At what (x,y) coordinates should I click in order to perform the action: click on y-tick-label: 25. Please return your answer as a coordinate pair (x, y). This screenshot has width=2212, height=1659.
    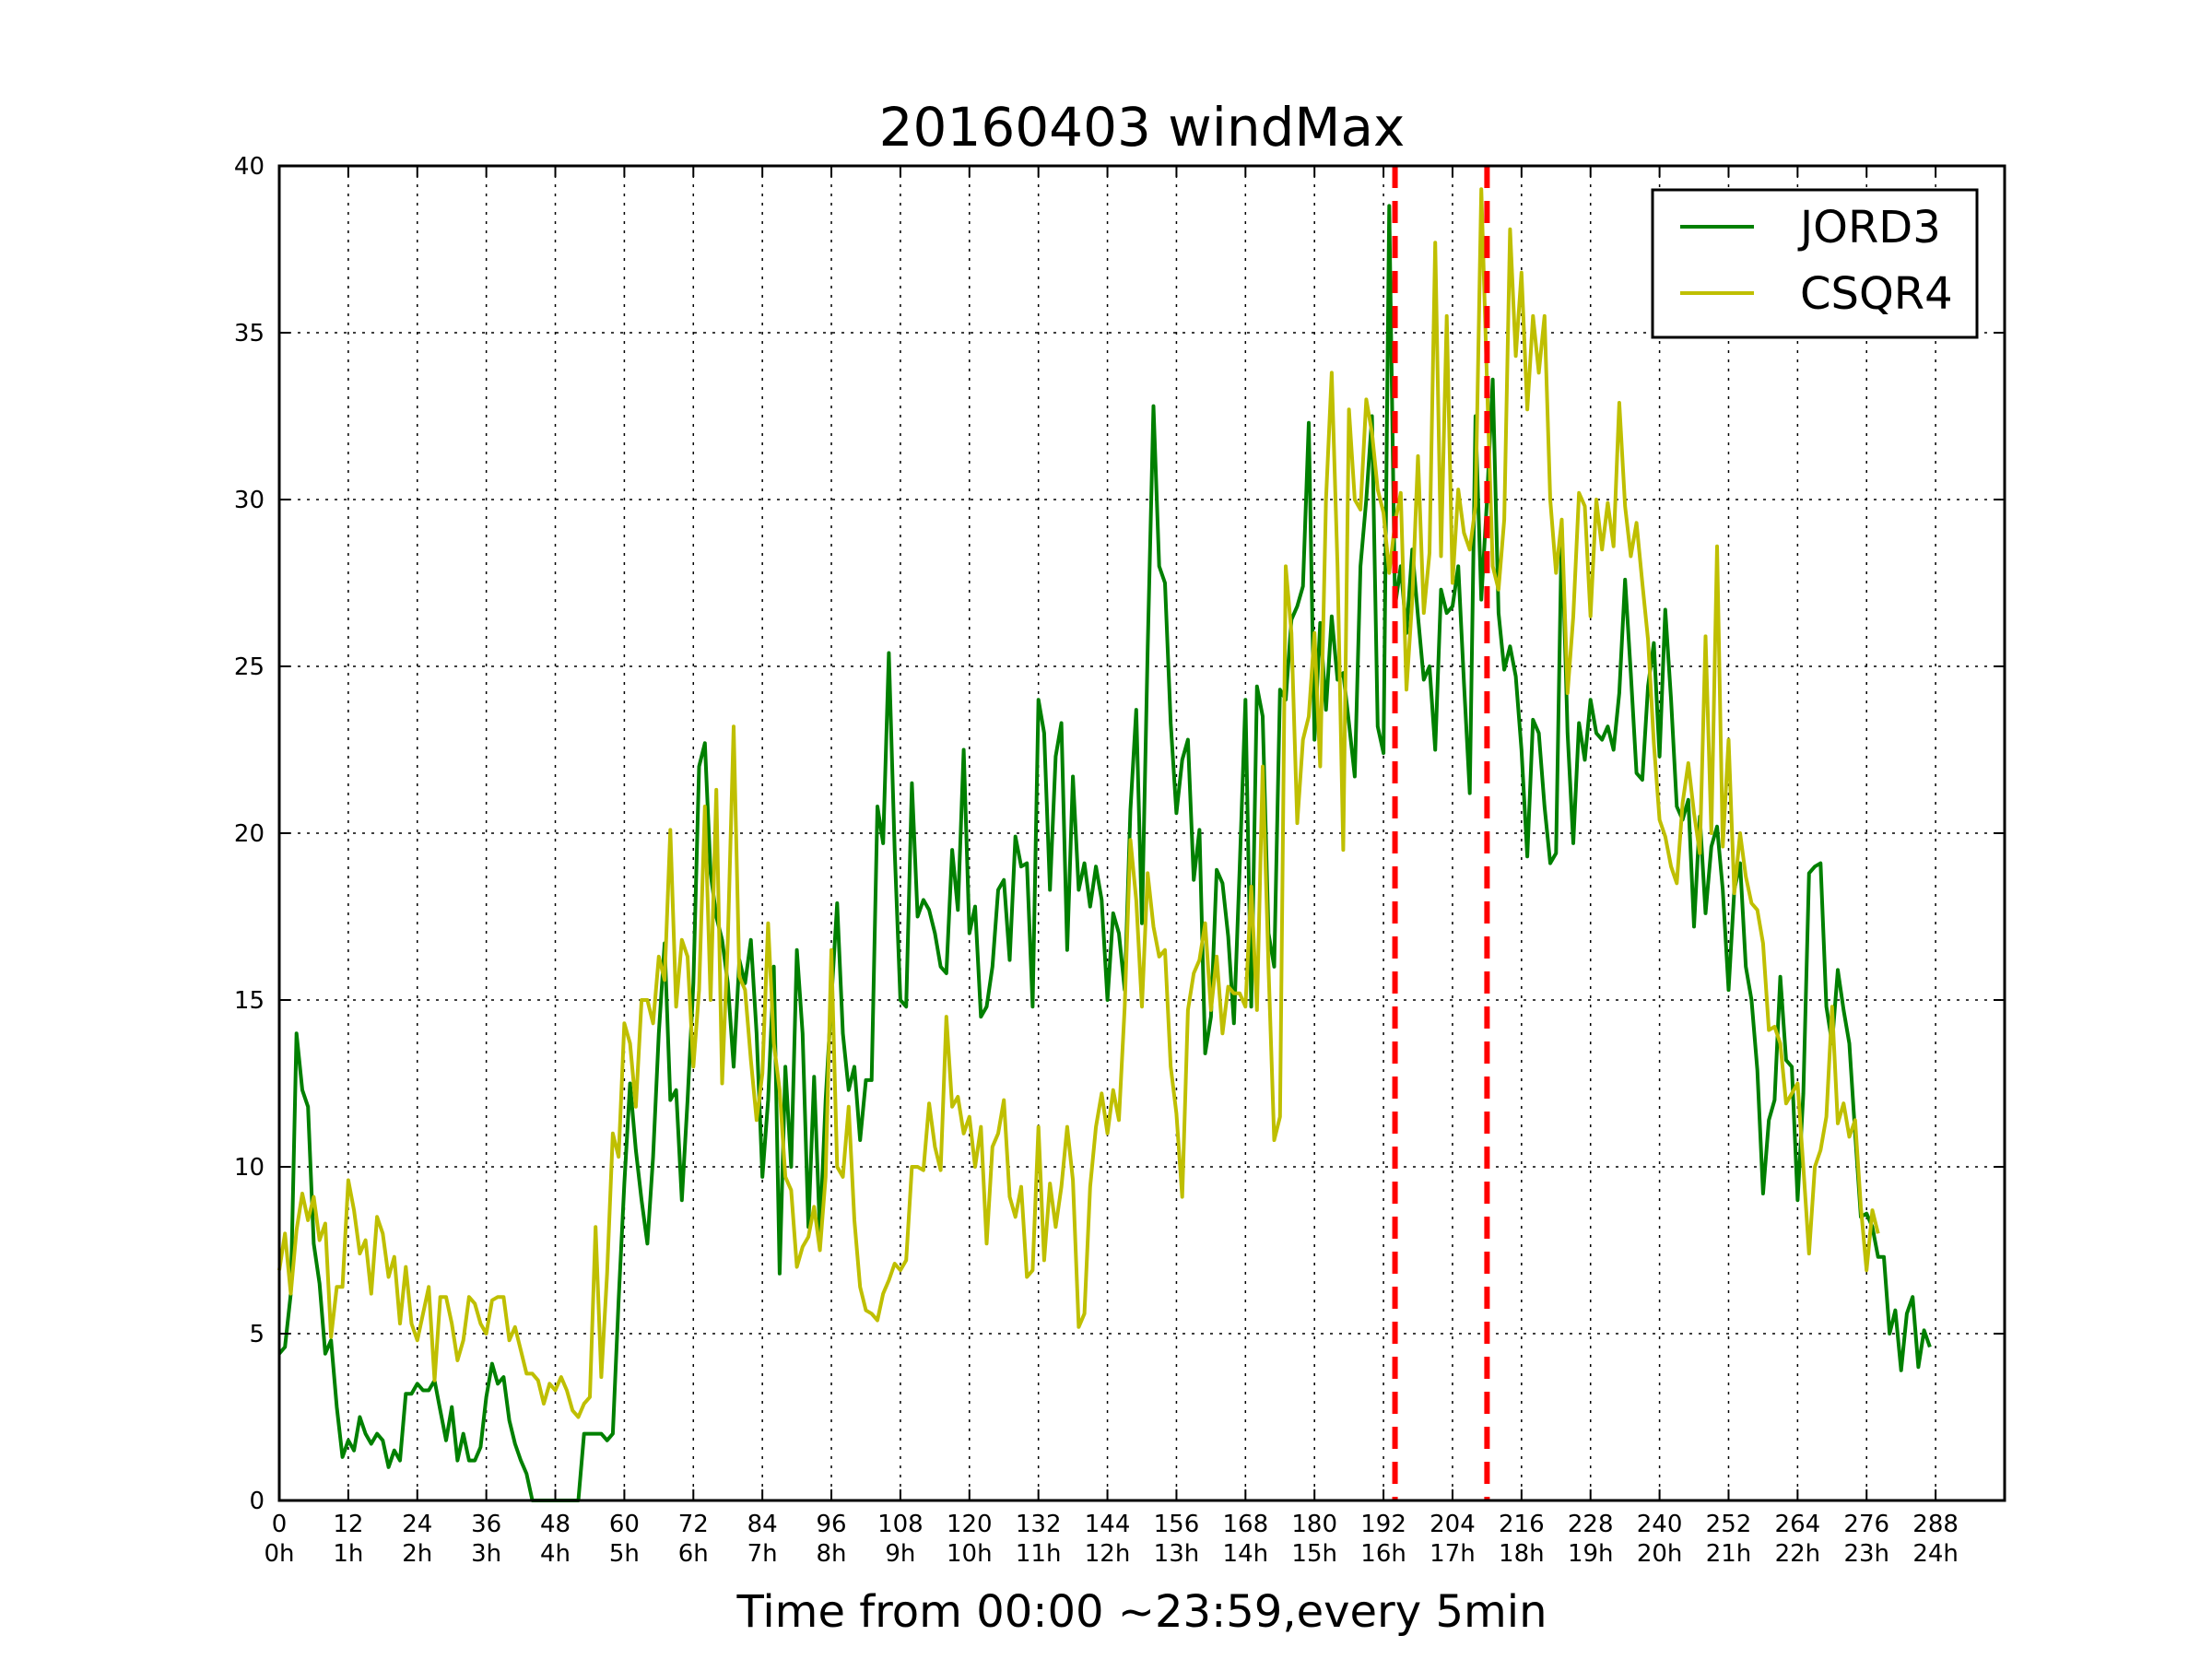
    Looking at the image, I should click on (249, 667).